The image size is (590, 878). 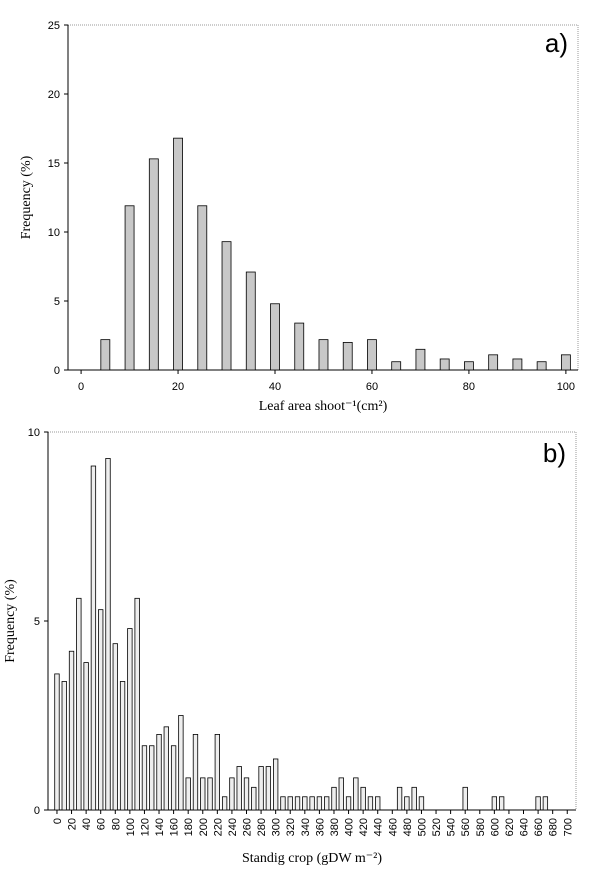 I want to click on x-tick-label: 600, so click(x=495, y=827).